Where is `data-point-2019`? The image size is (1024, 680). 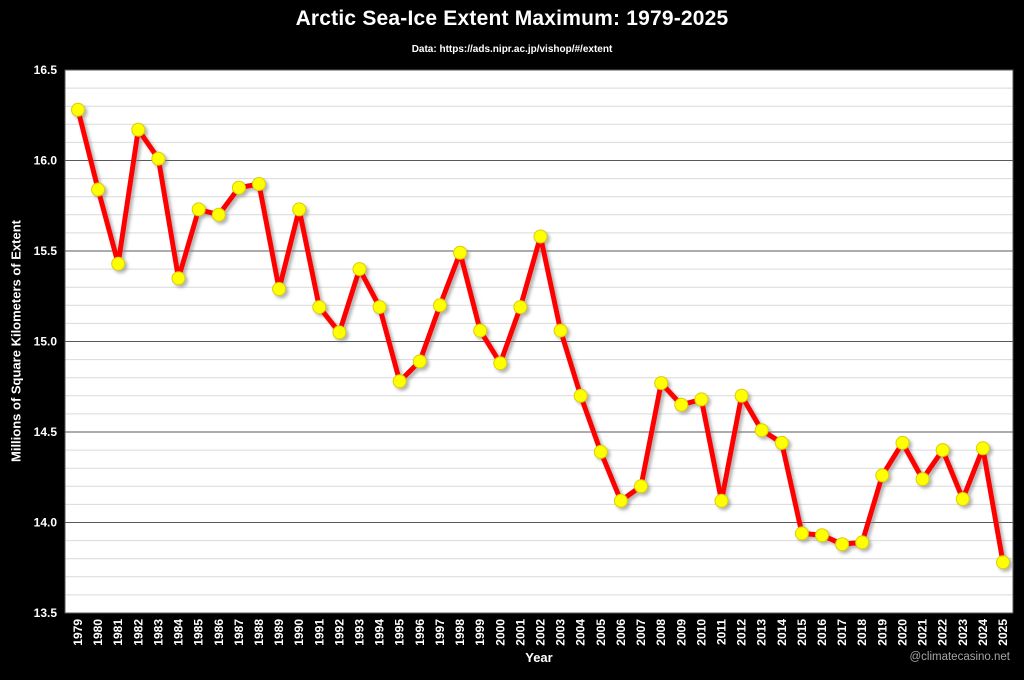
data-point-2019 is located at coordinates (882, 475).